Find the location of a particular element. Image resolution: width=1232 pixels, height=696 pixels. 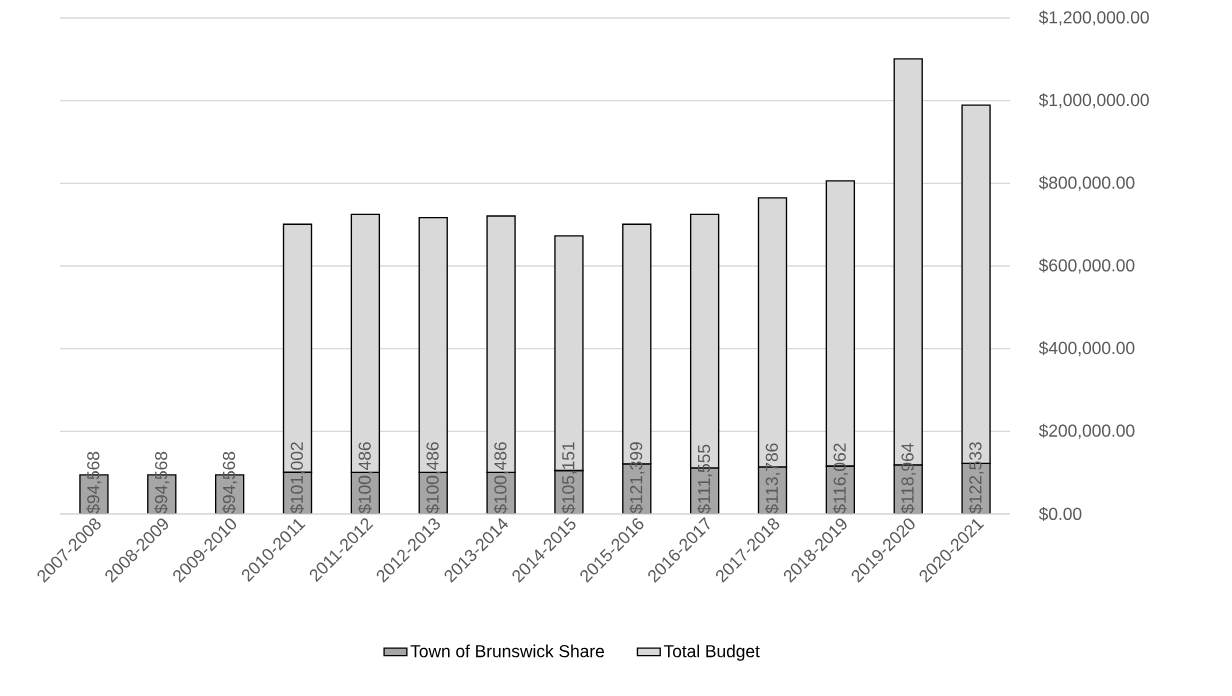

y-tick-label: $0.00 is located at coordinates (1060, 513).